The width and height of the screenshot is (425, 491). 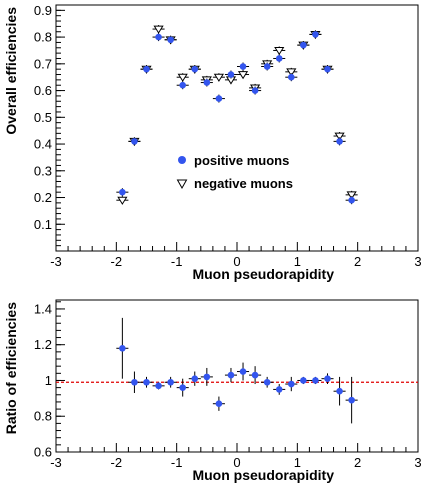 What do you see at coordinates (11, 71) in the screenshot?
I see `efficiency-plot-y-axis-title: Overall efficiencies` at bounding box center [11, 71].